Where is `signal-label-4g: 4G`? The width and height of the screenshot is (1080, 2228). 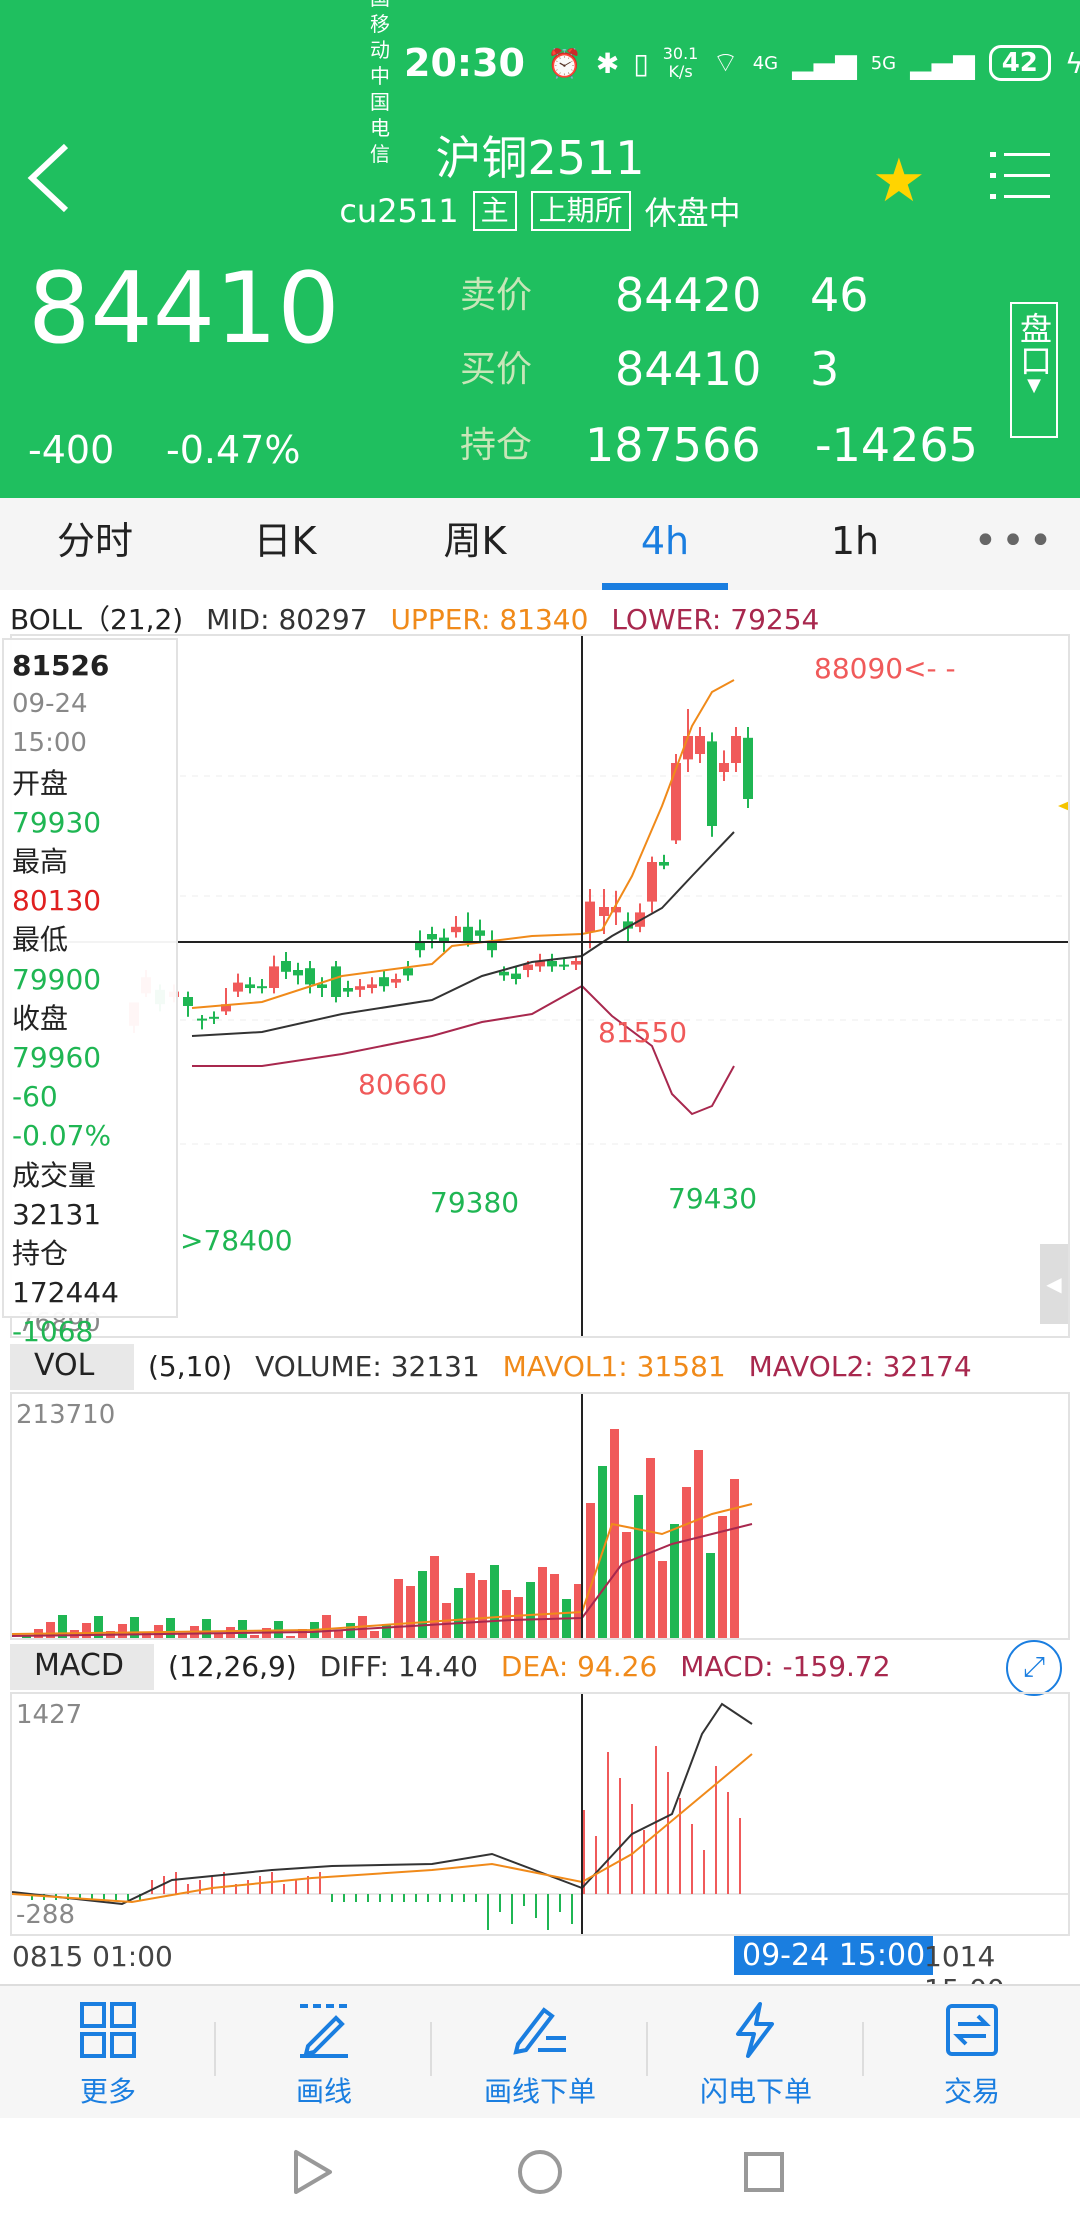 signal-label-4g: 4G is located at coordinates (765, 63).